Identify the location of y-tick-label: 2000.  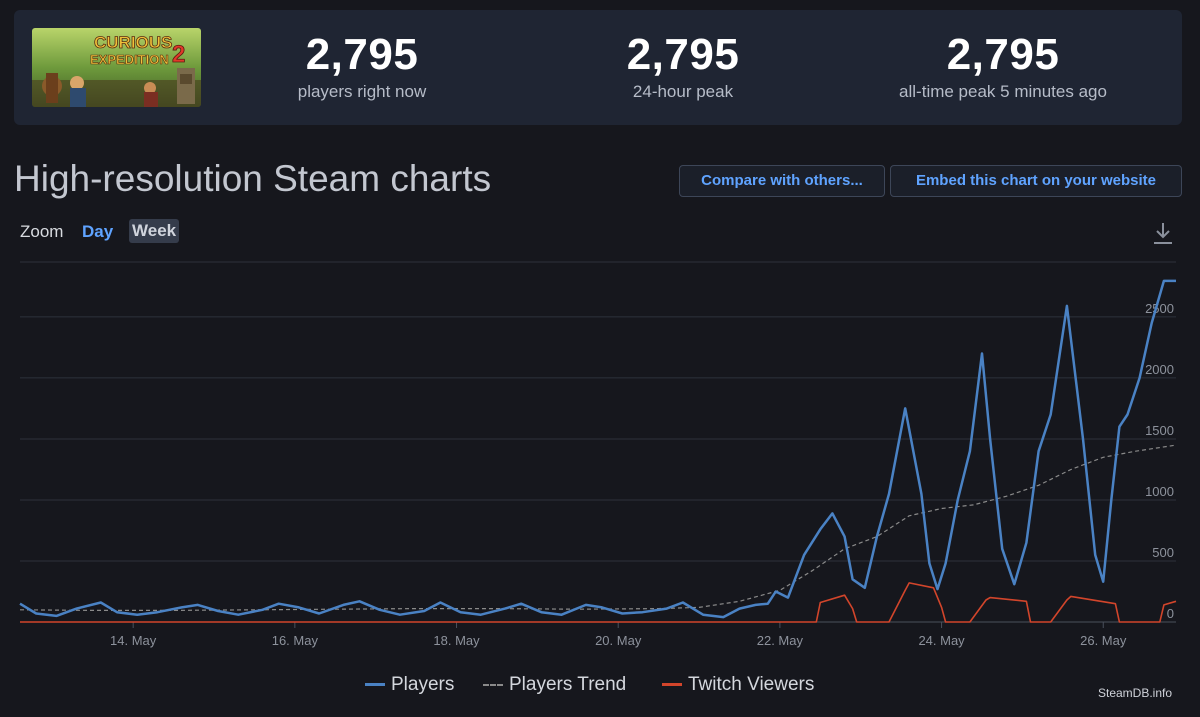
(1159, 369).